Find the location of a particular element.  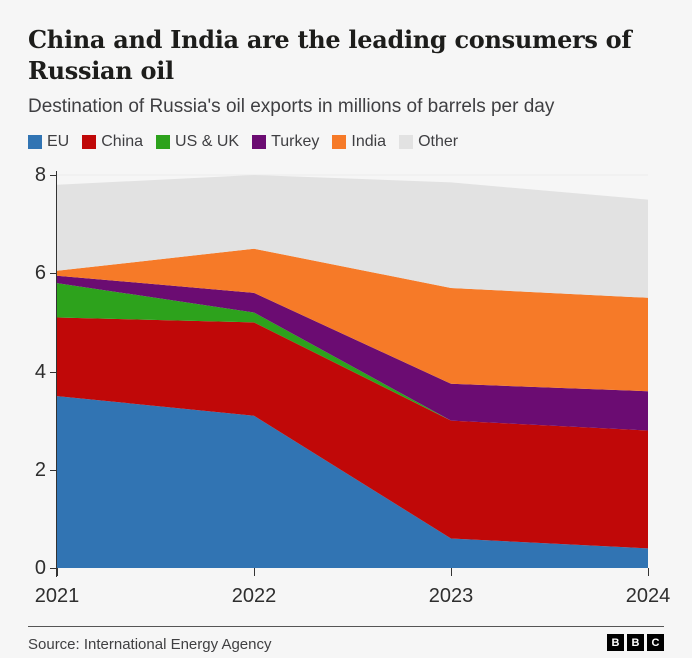

bbc-logo-block-3: C is located at coordinates (655, 642).